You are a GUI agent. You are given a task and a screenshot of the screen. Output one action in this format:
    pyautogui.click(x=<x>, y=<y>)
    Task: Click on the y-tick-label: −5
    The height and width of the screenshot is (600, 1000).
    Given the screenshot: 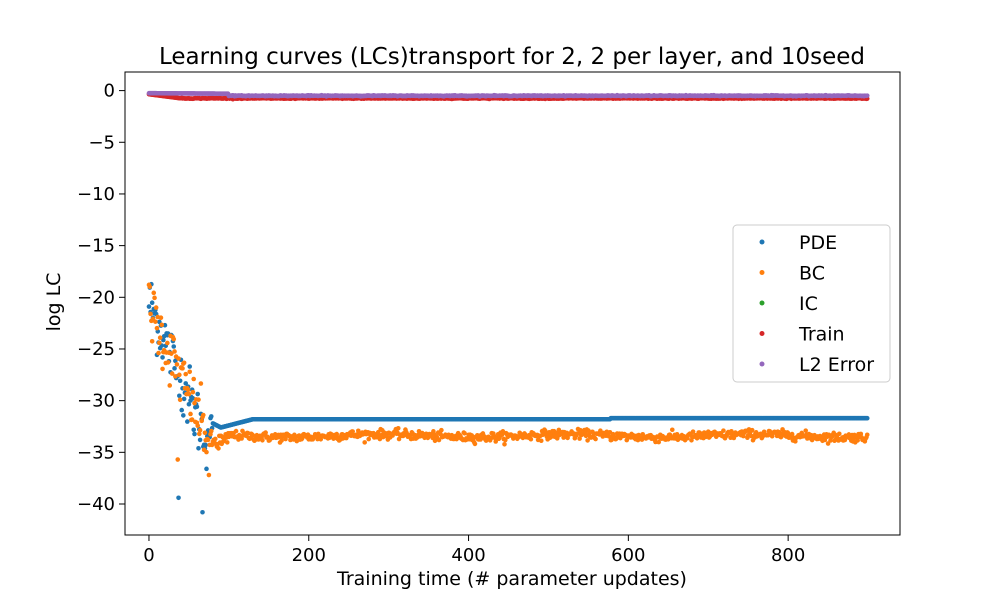 What is the action you would take?
    pyautogui.click(x=101, y=142)
    